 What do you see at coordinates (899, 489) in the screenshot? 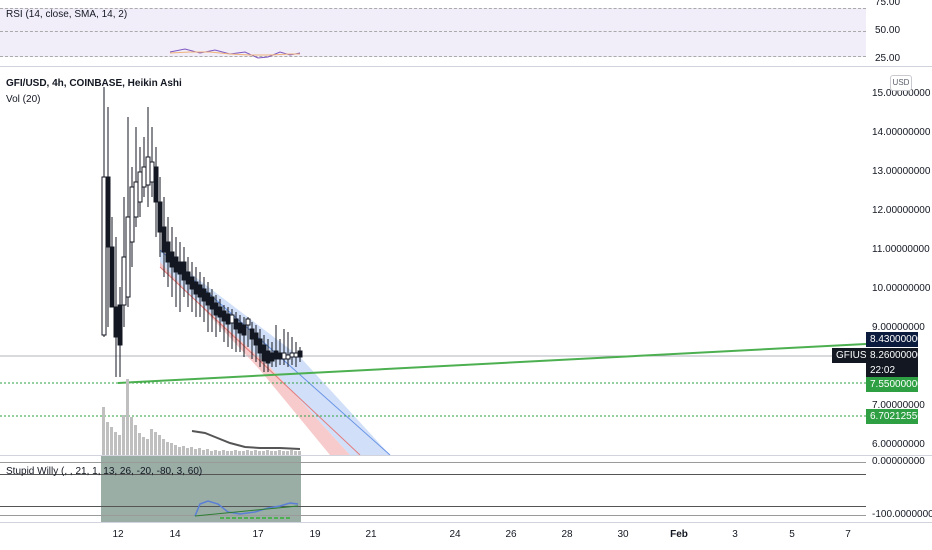
I see `oscillator-axis: 0.00000000 -100.00000000` at bounding box center [899, 489].